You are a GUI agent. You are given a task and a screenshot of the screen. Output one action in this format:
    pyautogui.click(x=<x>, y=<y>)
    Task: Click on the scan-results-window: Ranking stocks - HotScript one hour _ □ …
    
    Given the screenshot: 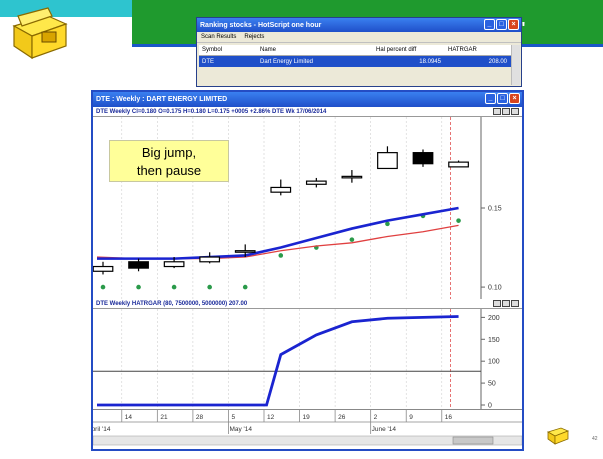 What is the action you would take?
    pyautogui.click(x=359, y=52)
    